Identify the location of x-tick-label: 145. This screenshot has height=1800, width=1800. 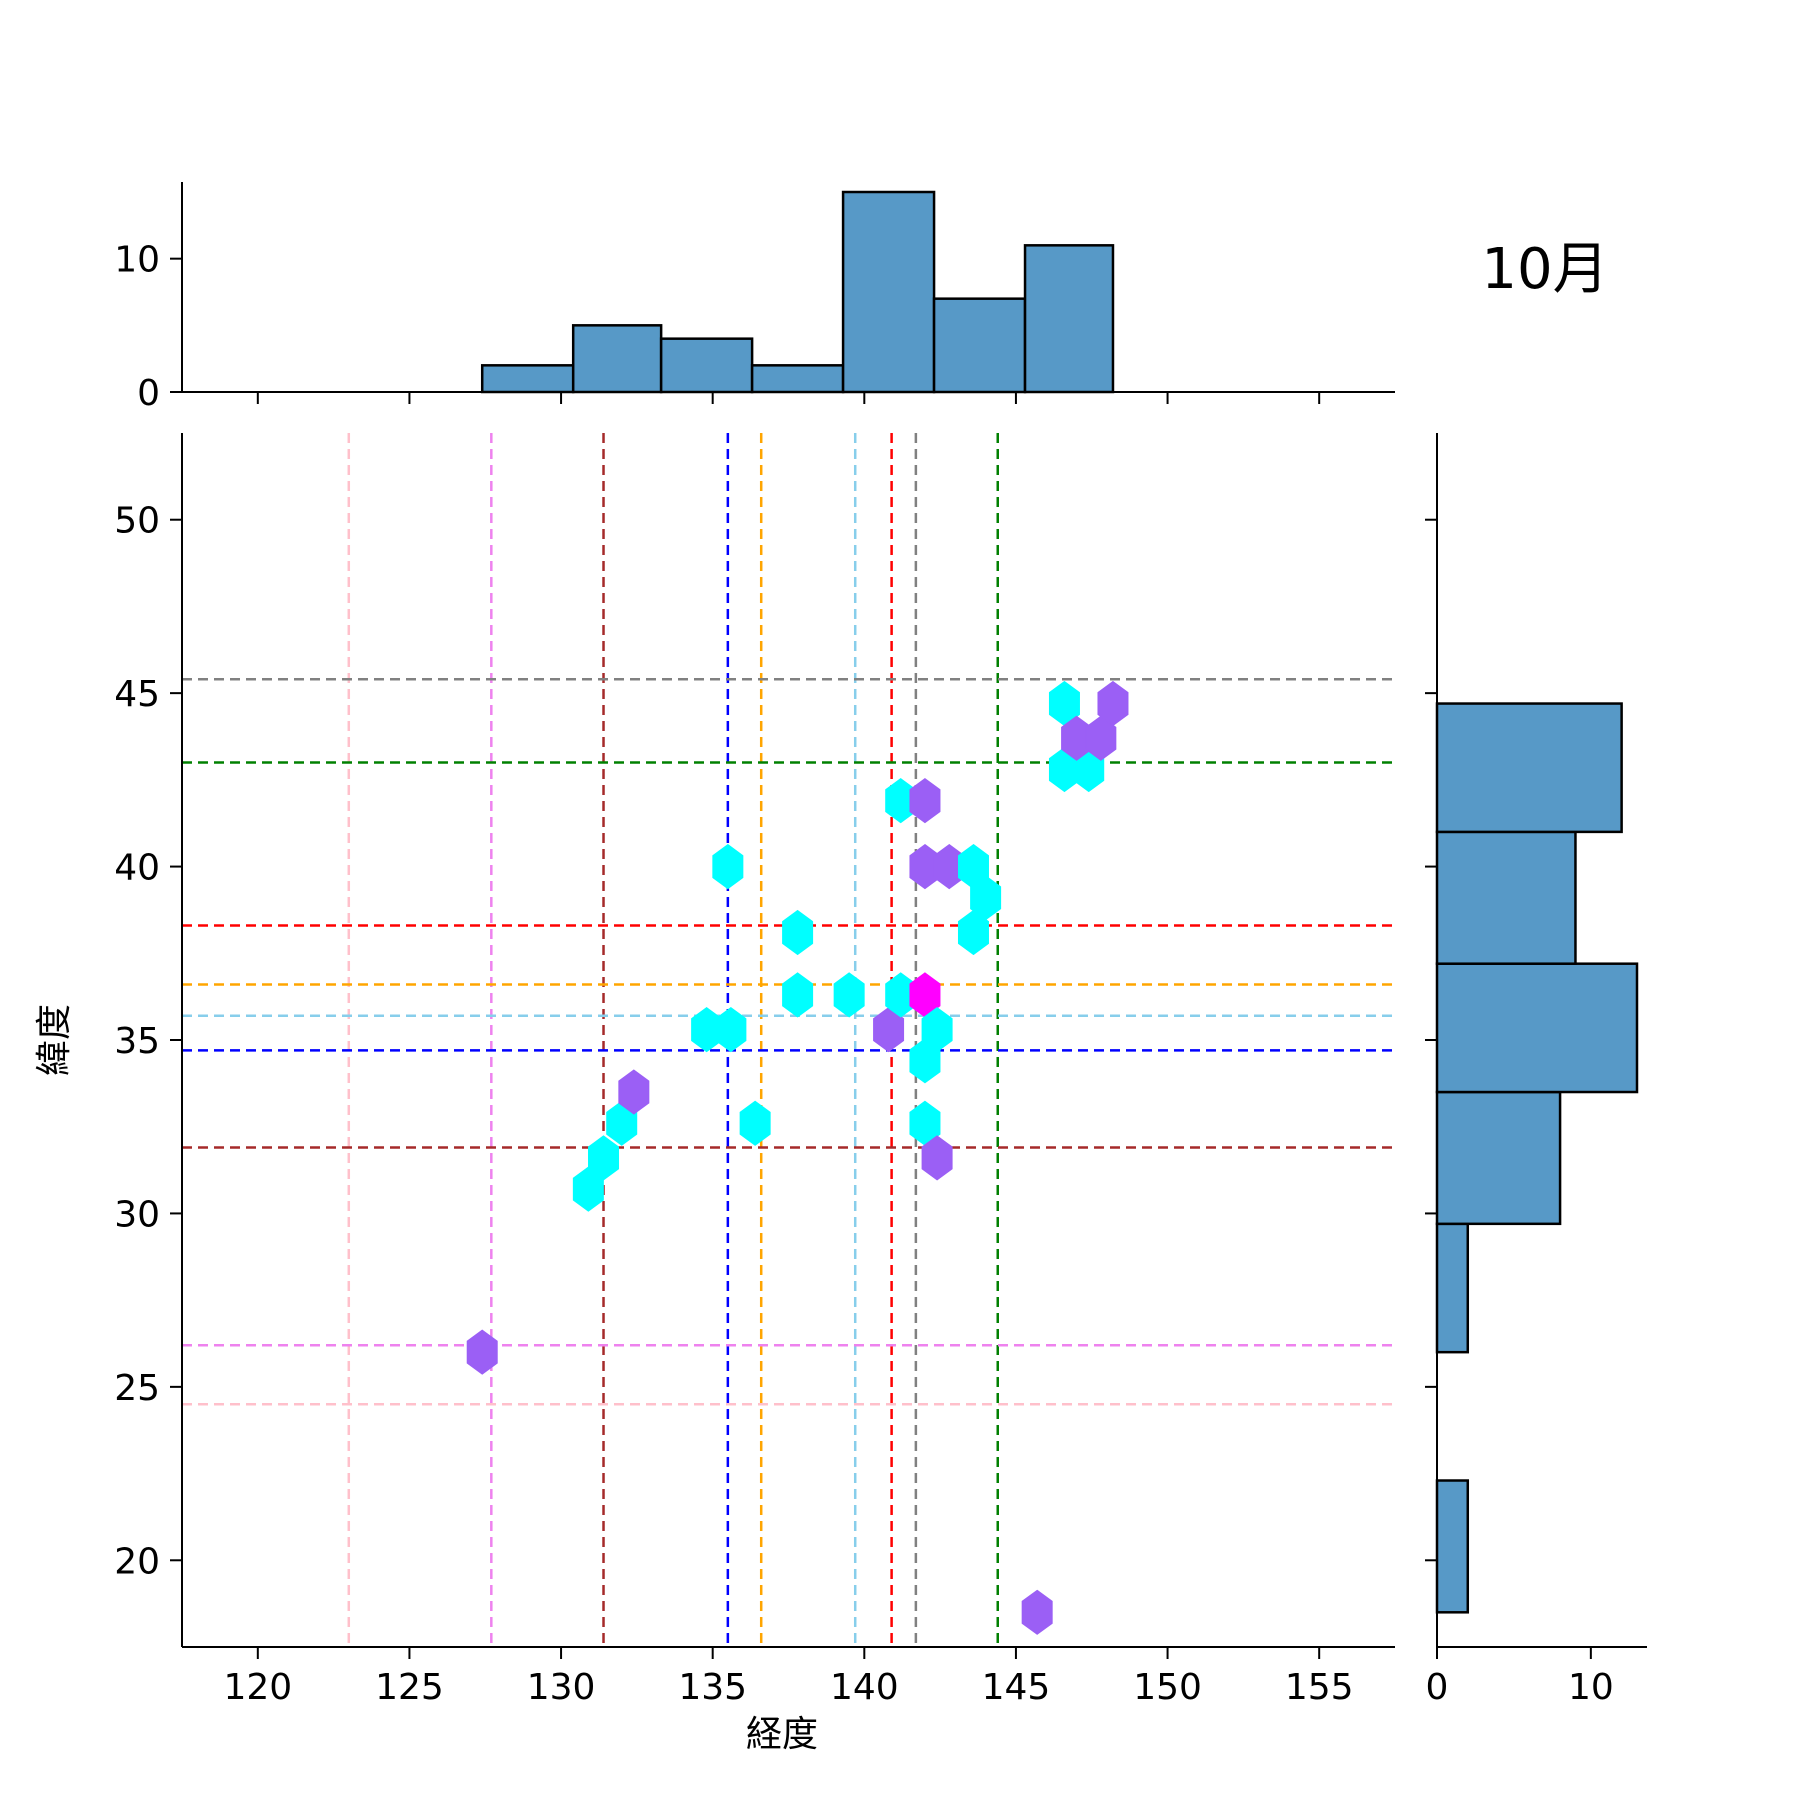
(1016, 1687).